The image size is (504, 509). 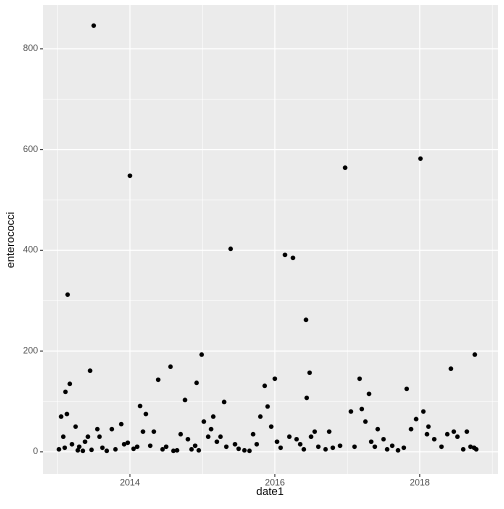 What do you see at coordinates (35, 451) in the screenshot?
I see `y-tick-label: 0` at bounding box center [35, 451].